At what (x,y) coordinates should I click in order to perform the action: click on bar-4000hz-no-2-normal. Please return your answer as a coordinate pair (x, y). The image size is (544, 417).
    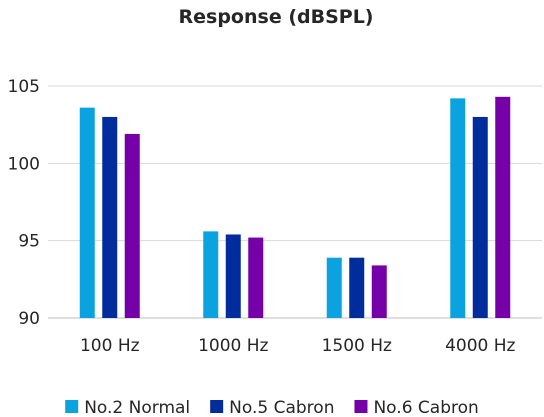
    Looking at the image, I should click on (458, 208).